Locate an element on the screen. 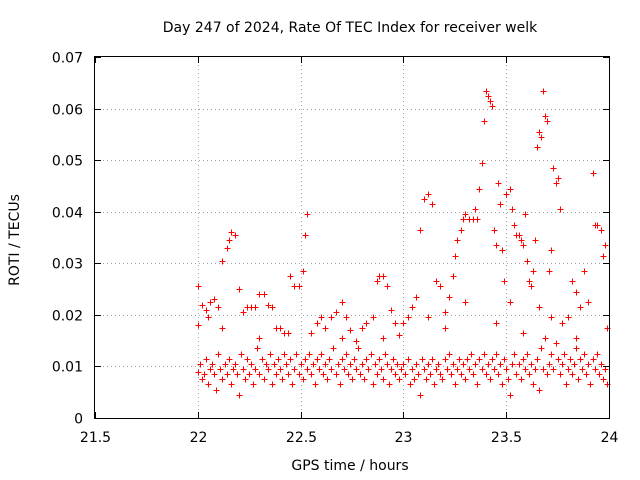 The width and height of the screenshot is (640, 480). x-tick-label: 23.5 is located at coordinates (506, 438).